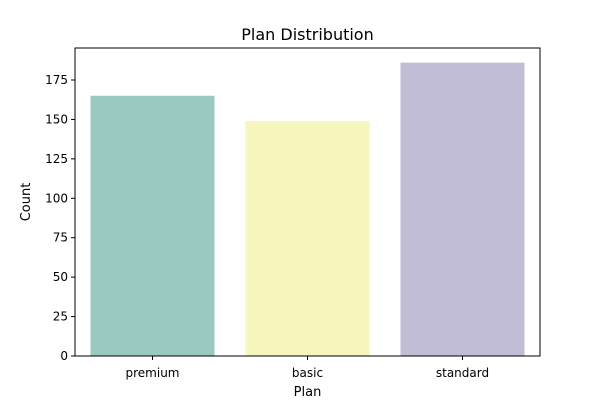 The height and width of the screenshot is (400, 600). What do you see at coordinates (56, 80) in the screenshot?
I see `y-tick-label-175: 175` at bounding box center [56, 80].